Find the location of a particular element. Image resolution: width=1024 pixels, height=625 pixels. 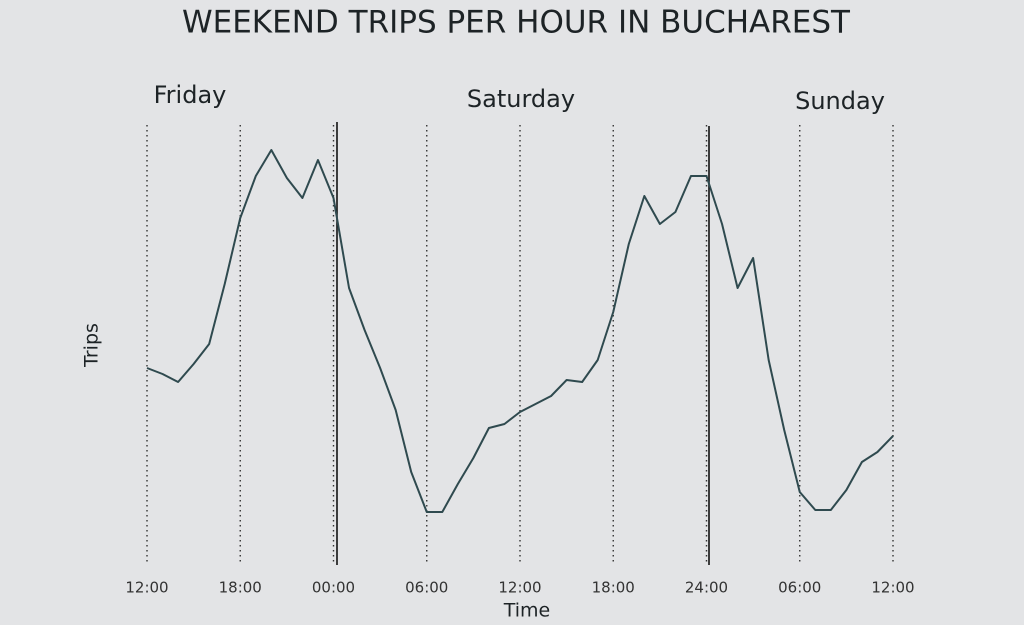

day-label: Friday is located at coordinates (190, 95).